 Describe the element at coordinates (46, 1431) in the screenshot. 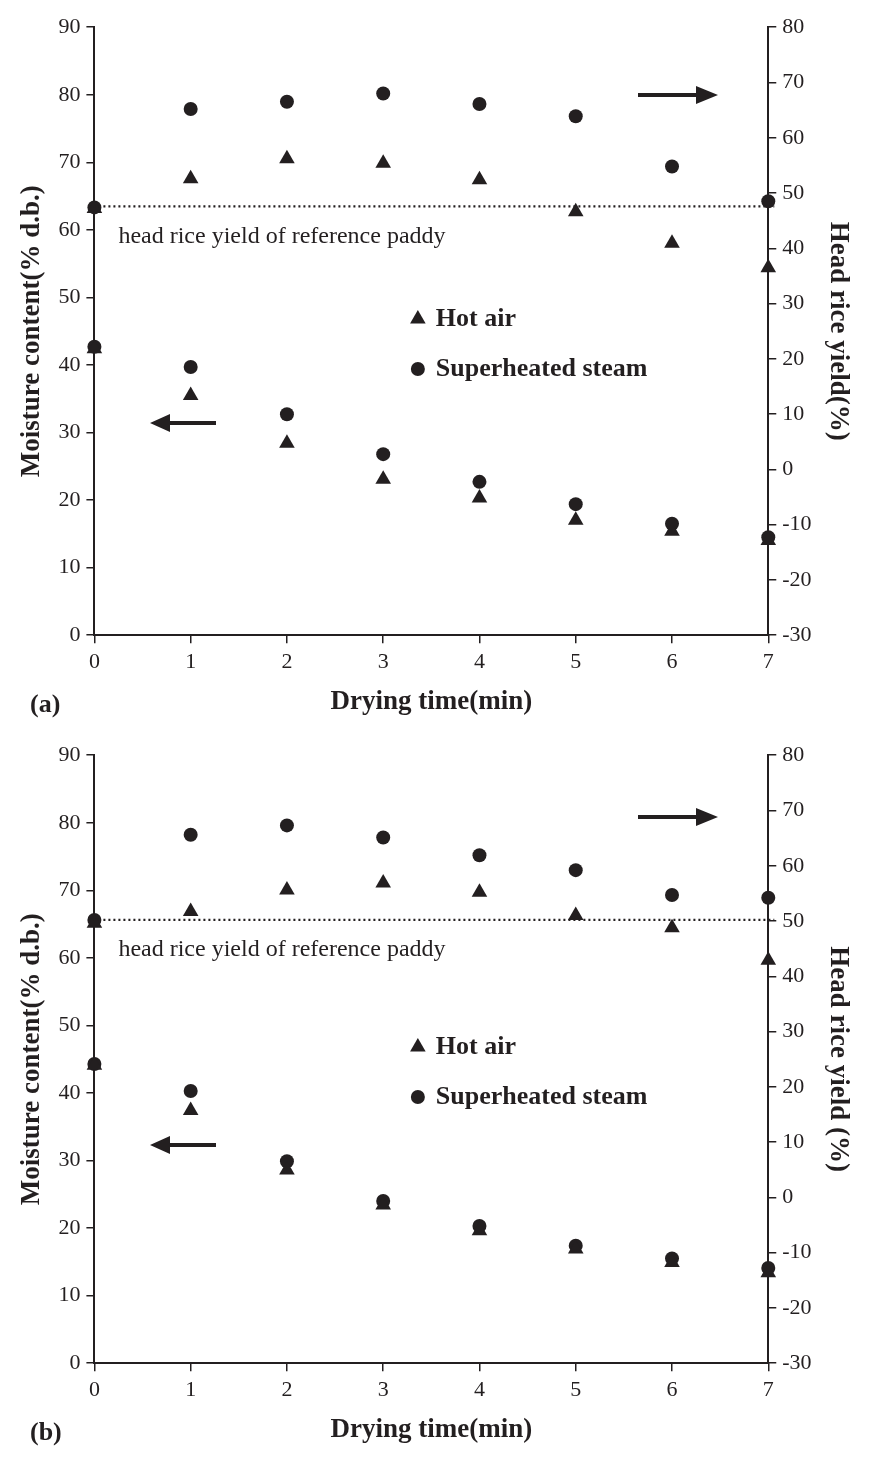

I see `text: (b)` at that location.